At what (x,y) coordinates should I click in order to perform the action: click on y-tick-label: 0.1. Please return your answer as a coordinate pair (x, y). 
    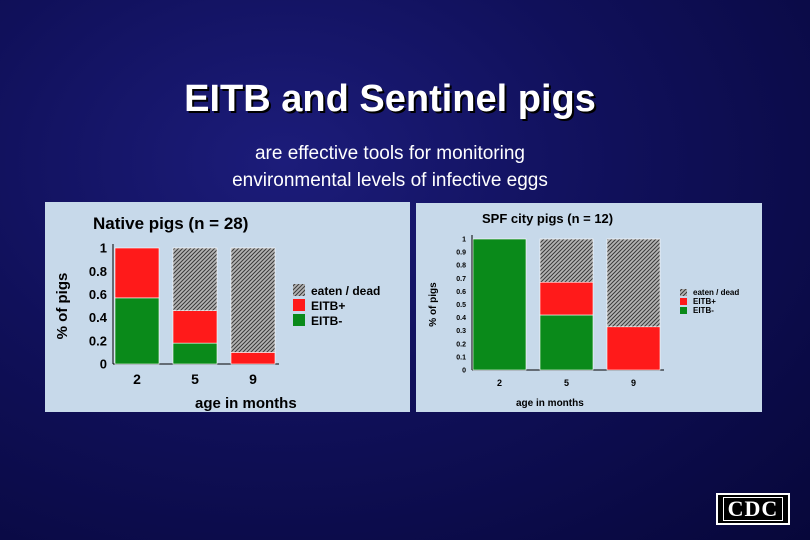
    Looking at the image, I should click on (461, 357).